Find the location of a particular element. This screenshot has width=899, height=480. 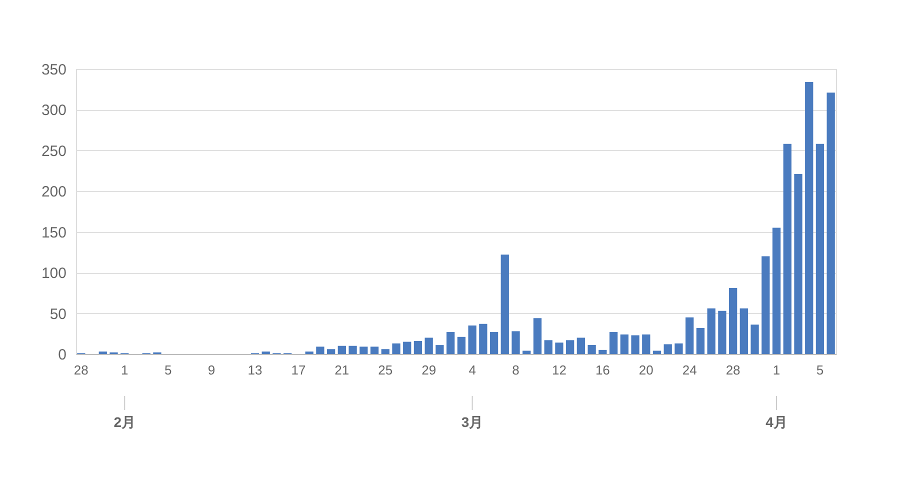

y-tick-label: 150 is located at coordinates (53, 233).